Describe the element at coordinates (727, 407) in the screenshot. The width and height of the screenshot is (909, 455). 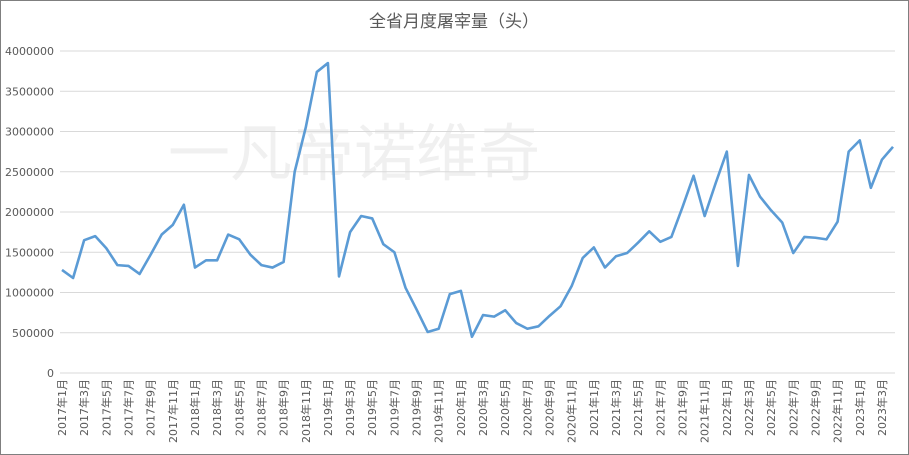
I see `x-tick-label: 2022年1月` at that location.